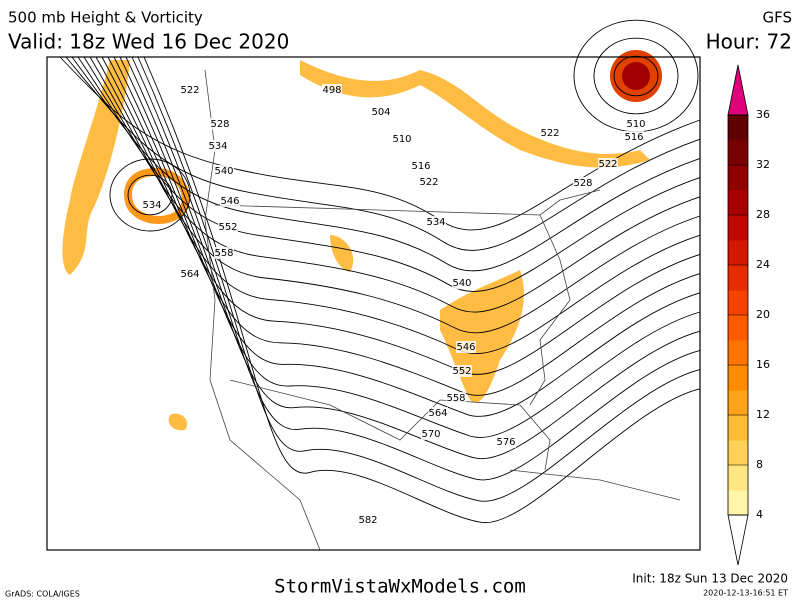 This screenshot has width=800, height=600. What do you see at coordinates (763, 264) in the screenshot?
I see `tick-label: 24` at bounding box center [763, 264].